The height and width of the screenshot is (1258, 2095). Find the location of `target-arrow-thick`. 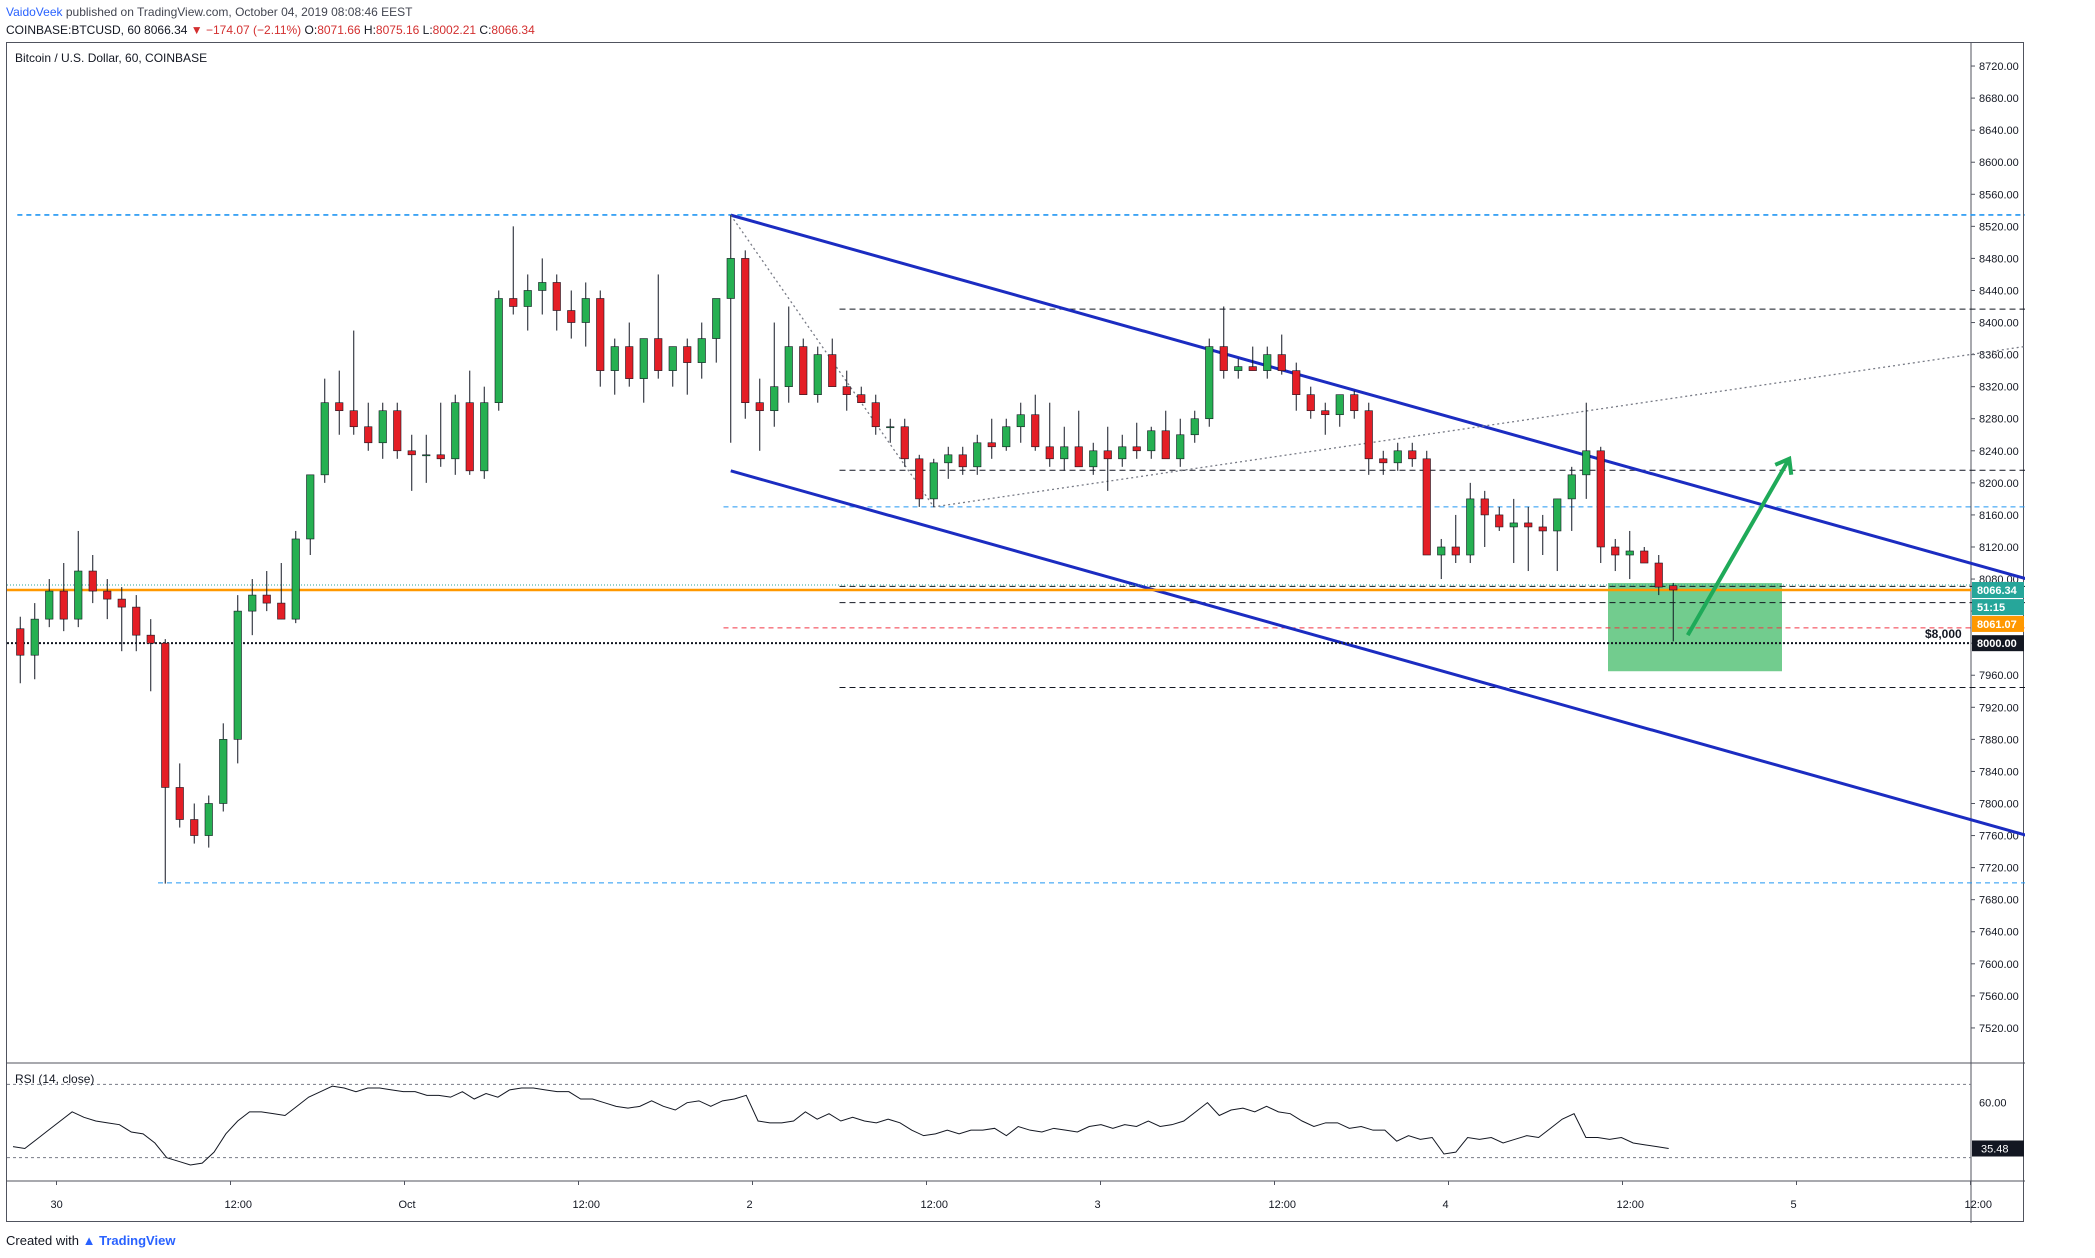

target-arrow-thick is located at coordinates (1738, 547).